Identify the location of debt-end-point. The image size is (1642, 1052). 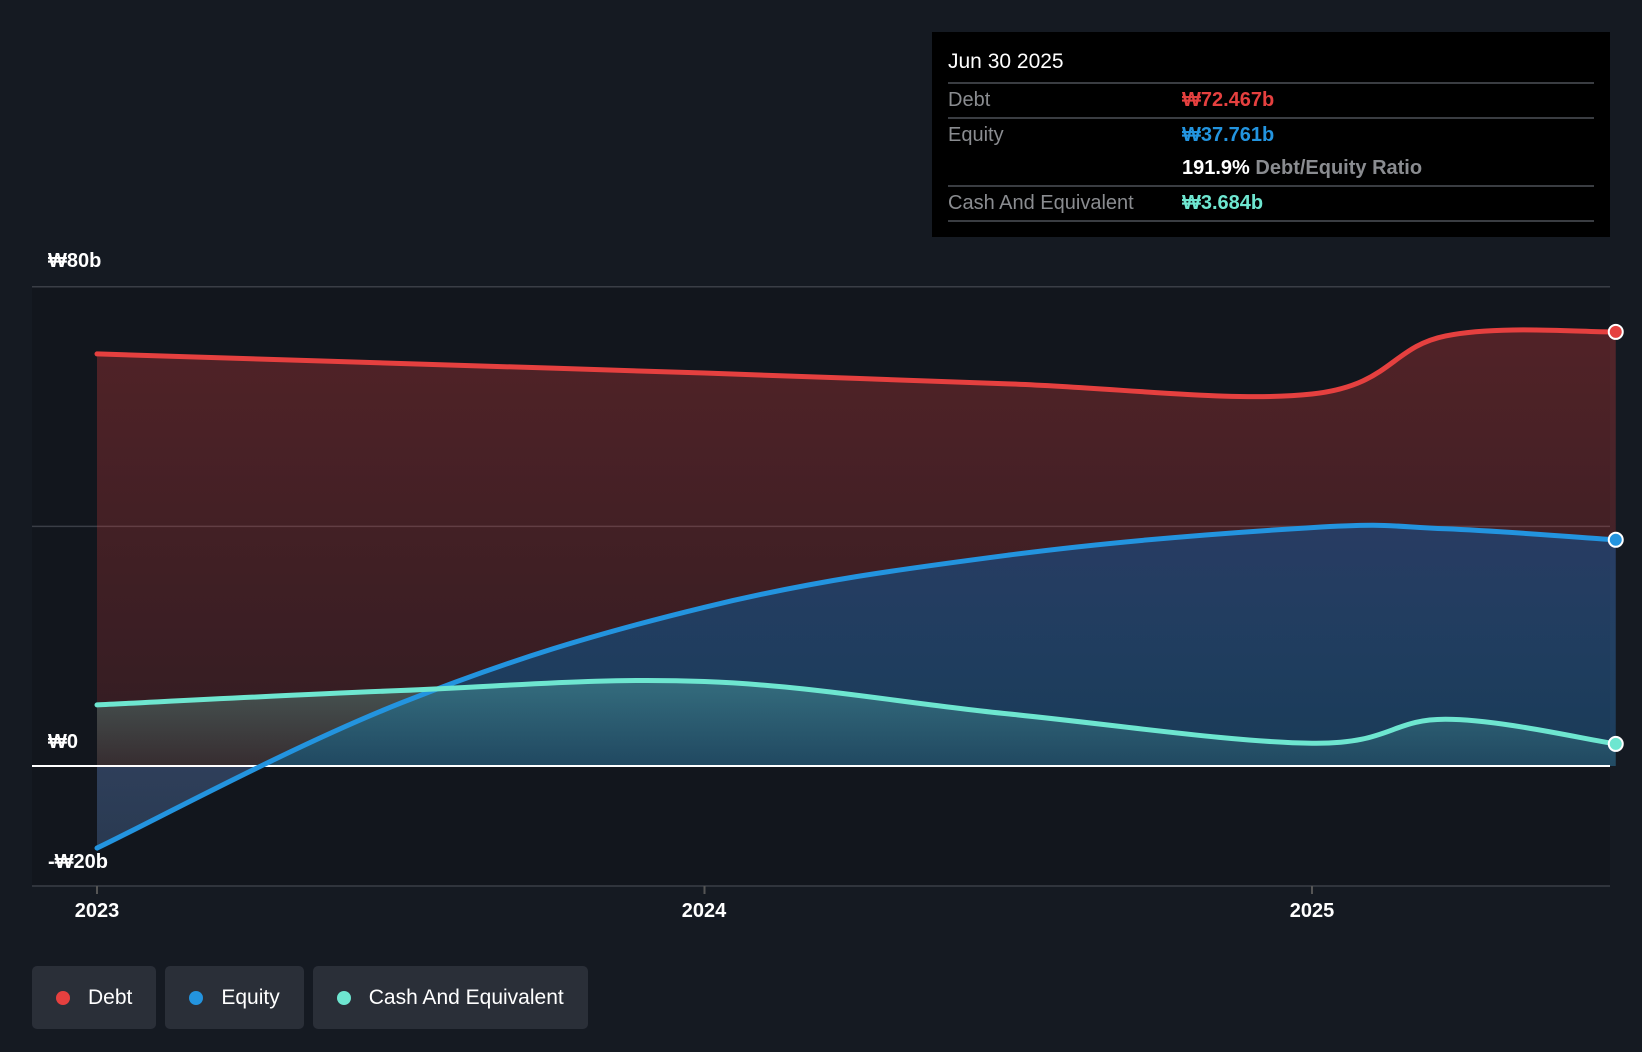
(1615, 331).